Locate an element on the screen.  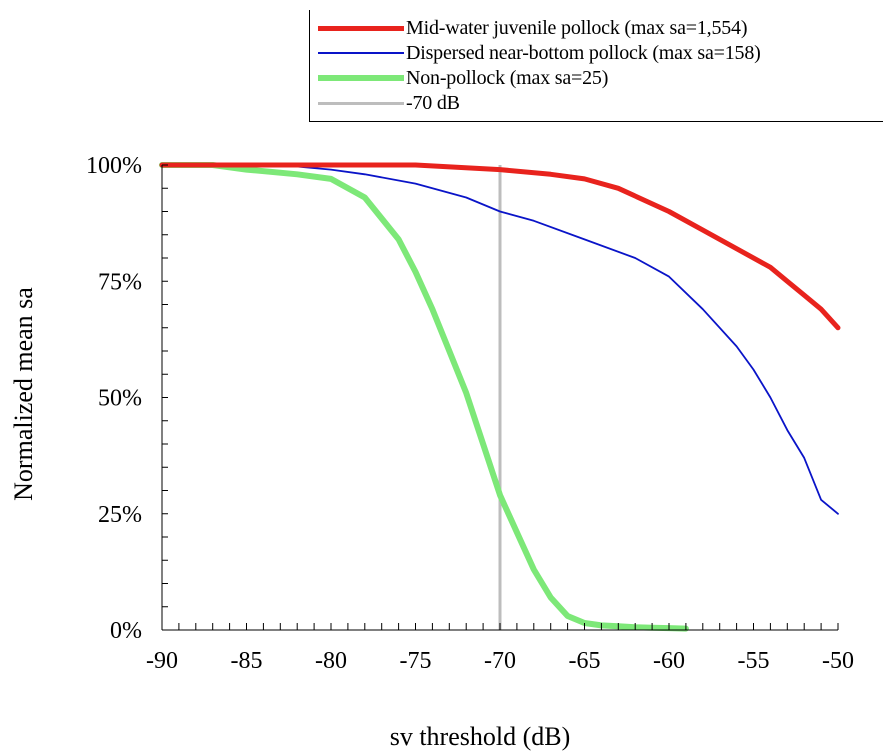
x-tick-label: -70 is located at coordinates (500, 661).